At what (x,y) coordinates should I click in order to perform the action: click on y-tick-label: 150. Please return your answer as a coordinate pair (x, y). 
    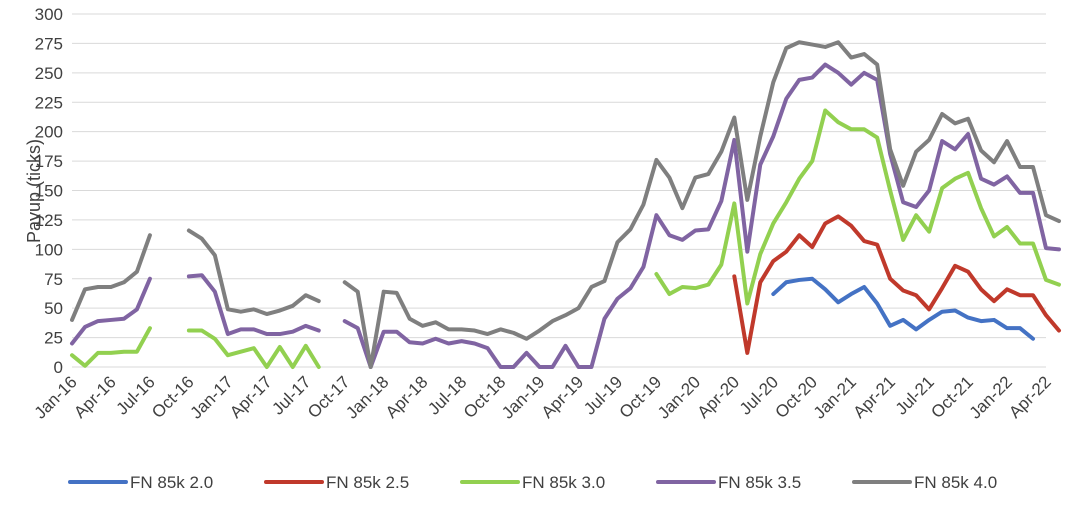
    Looking at the image, I should click on (49, 191).